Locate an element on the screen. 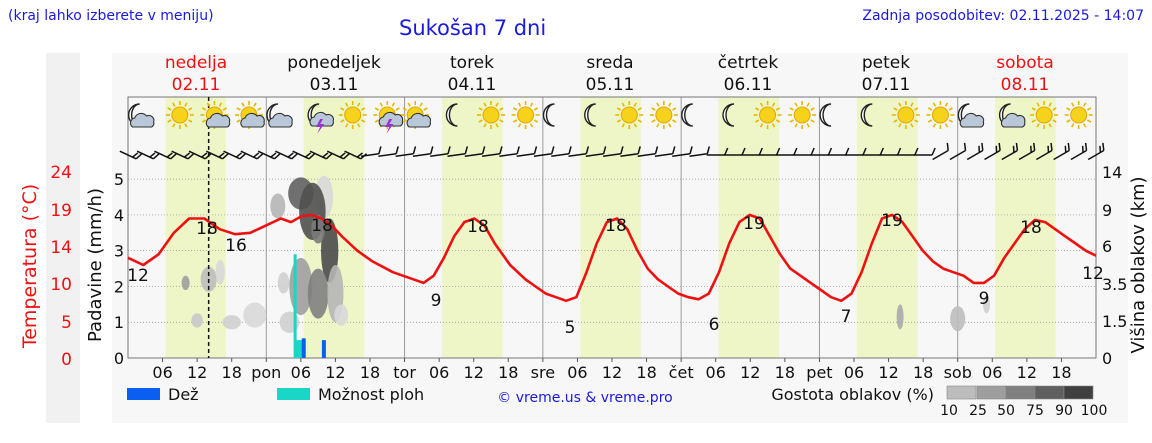 The width and height of the screenshot is (1152, 443). x-tick-label: pet is located at coordinates (819, 372).